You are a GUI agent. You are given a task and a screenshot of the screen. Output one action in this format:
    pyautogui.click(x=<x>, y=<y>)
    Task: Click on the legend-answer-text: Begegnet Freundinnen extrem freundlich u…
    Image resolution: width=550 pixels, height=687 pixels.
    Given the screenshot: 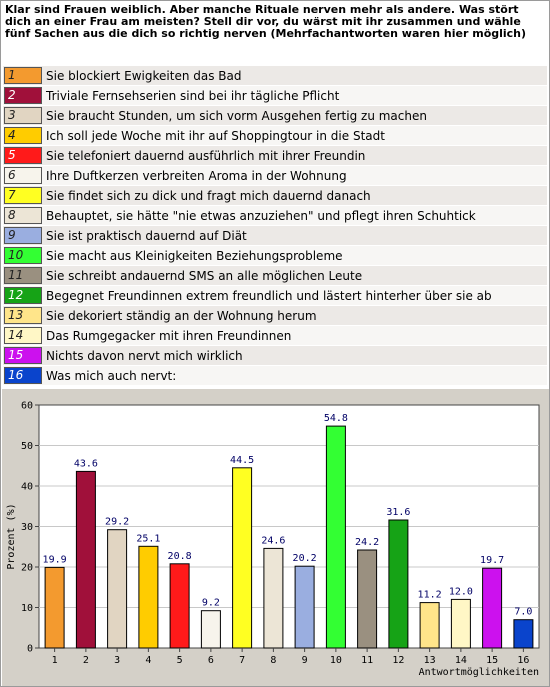 What is the action you would take?
    pyautogui.click(x=269, y=295)
    